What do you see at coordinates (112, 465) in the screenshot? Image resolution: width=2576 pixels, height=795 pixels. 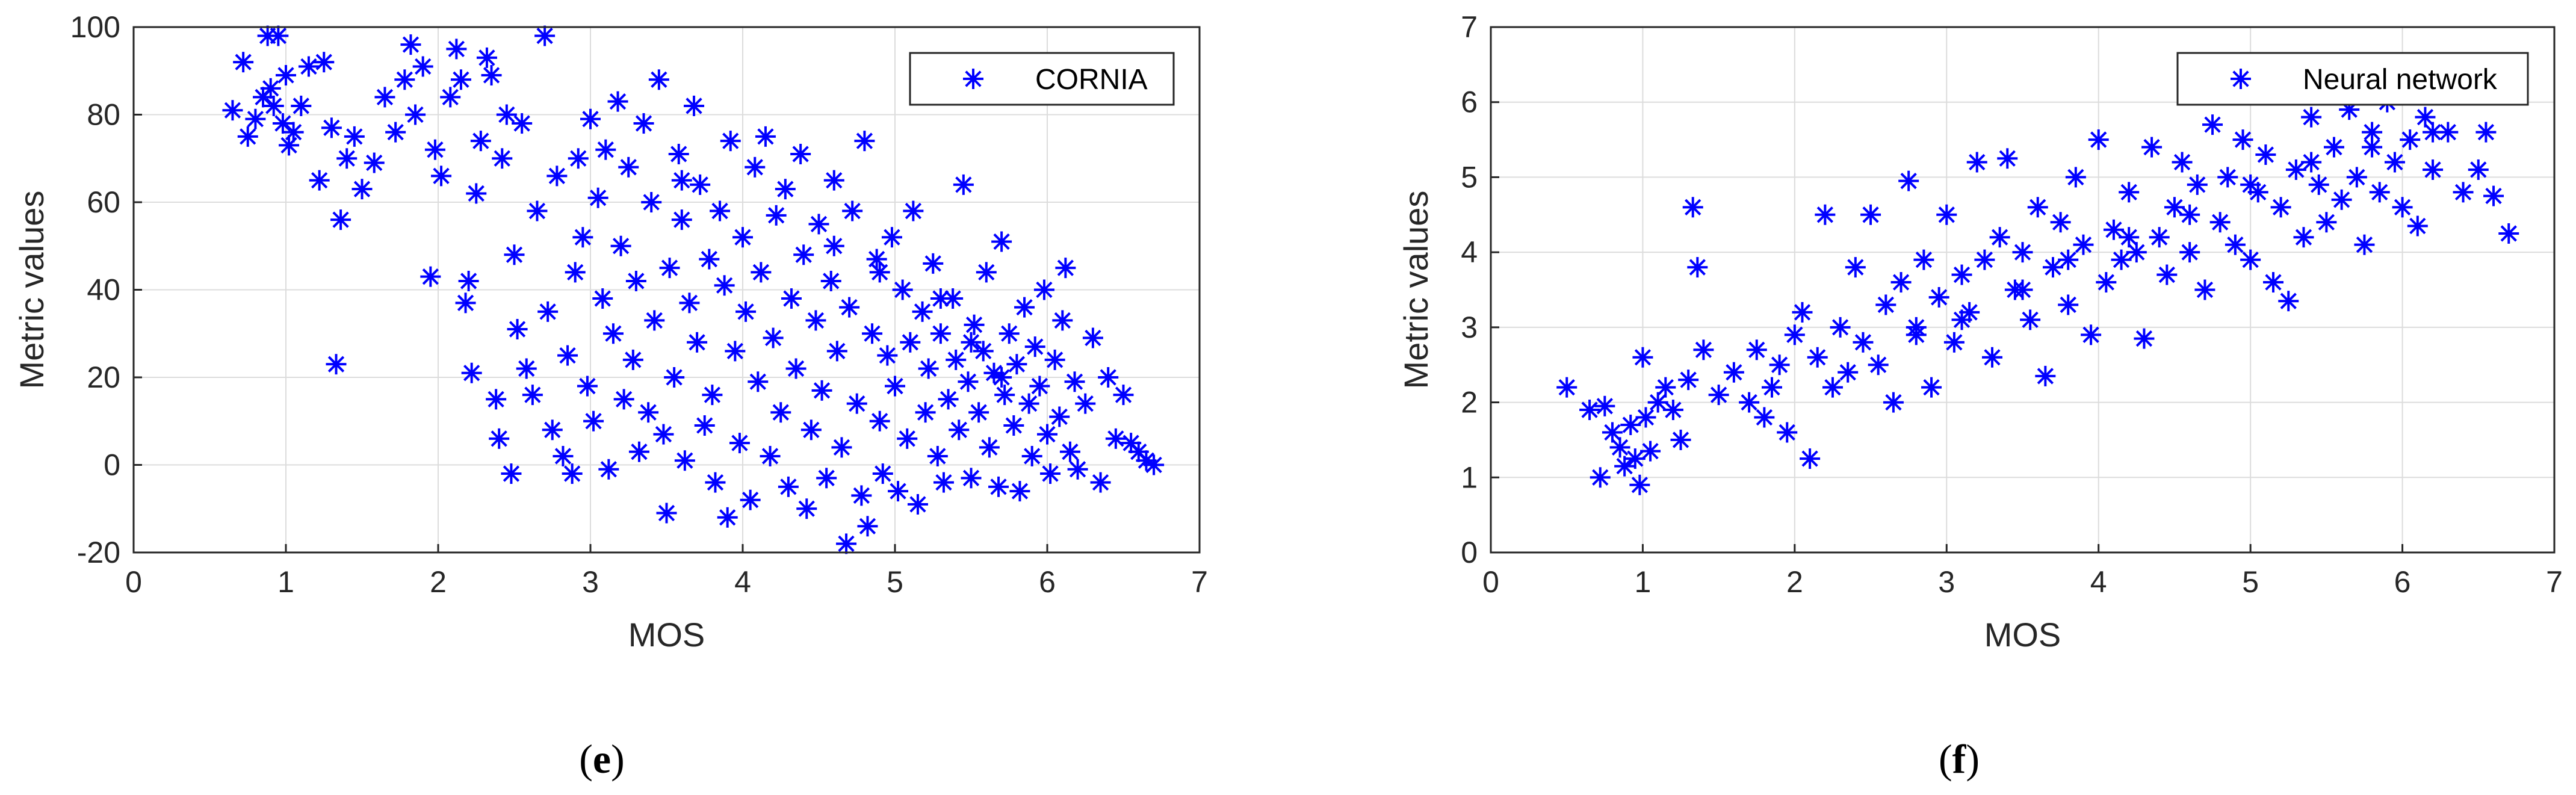 I see `y-tick-label: 0` at bounding box center [112, 465].